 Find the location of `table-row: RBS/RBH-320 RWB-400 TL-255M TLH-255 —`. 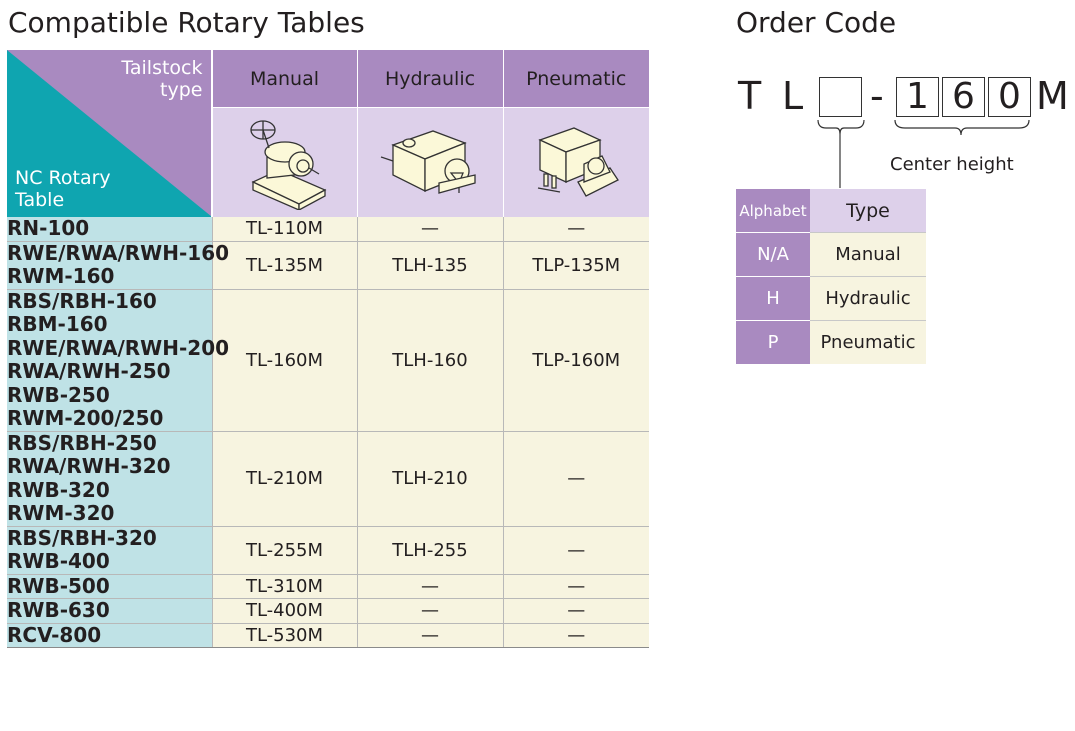

table-row: RBS/RBH-320 RWB-400 TL-255M TLH-255 — is located at coordinates (328, 550).